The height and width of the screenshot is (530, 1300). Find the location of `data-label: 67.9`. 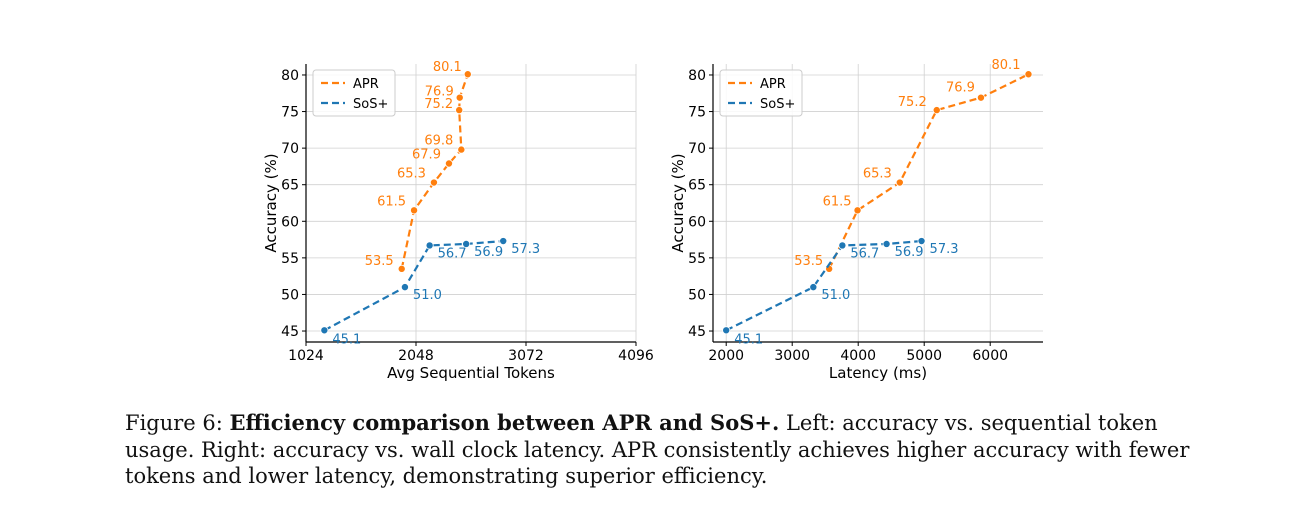

data-label: 67.9 is located at coordinates (426, 154).